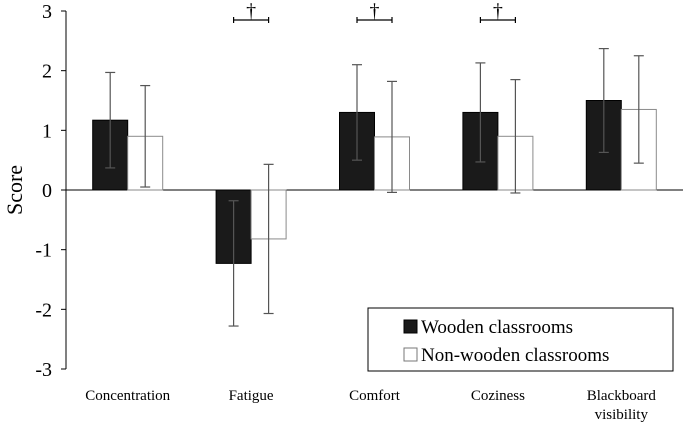 Image resolution: width=685 pixels, height=430 pixels. What do you see at coordinates (497, 327) in the screenshot?
I see `legend-label-0: Wooden classrooms` at bounding box center [497, 327].